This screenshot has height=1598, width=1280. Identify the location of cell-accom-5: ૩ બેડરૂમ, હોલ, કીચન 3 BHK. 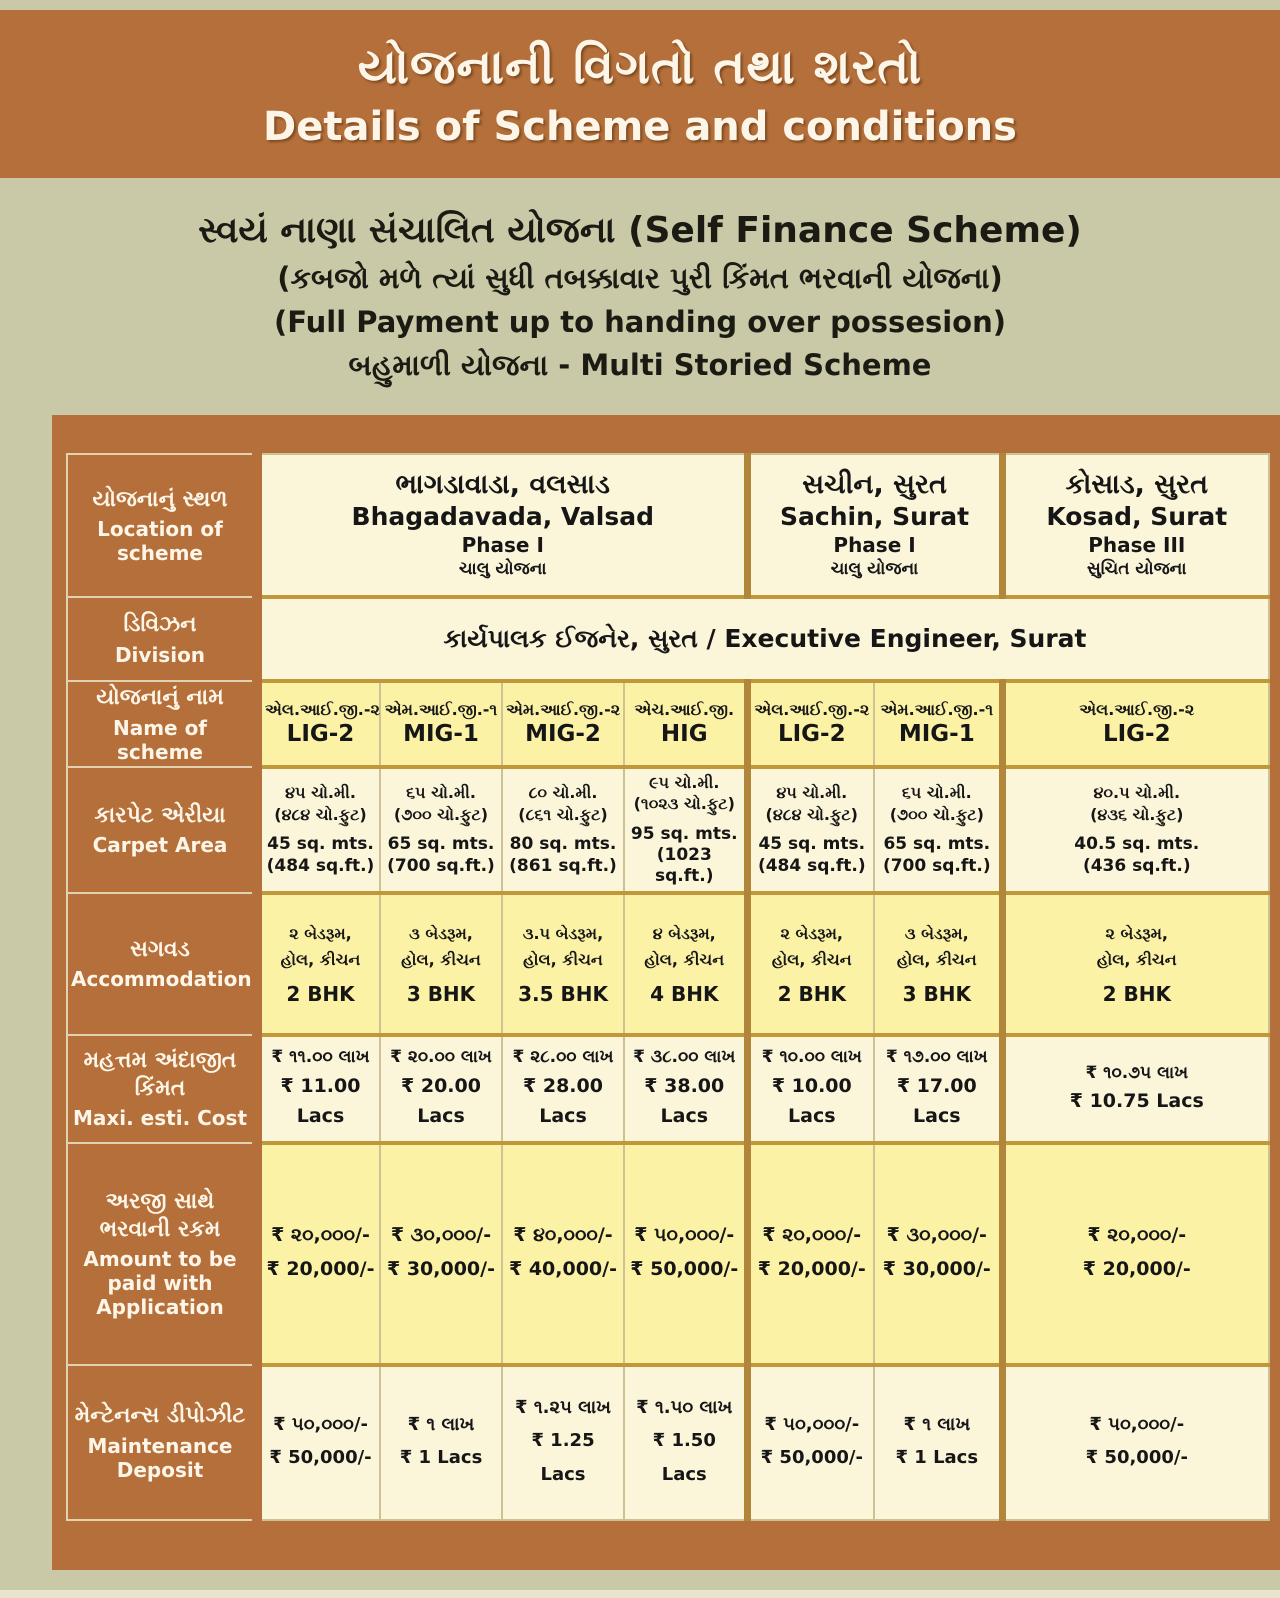
(938, 963).